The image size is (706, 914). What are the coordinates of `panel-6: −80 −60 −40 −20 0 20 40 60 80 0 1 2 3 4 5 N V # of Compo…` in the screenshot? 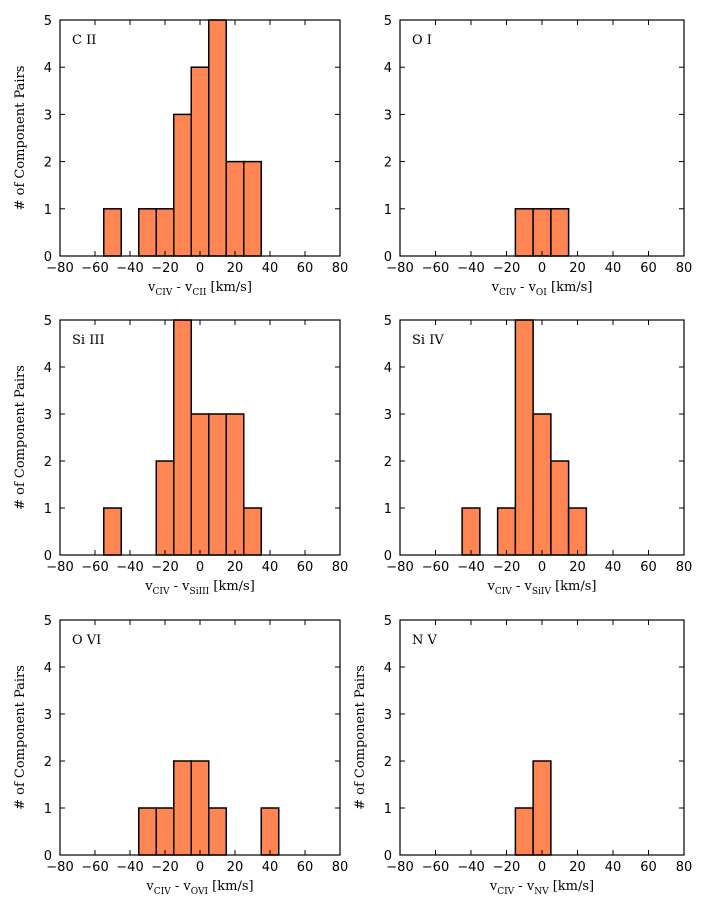 It's located at (522, 755).